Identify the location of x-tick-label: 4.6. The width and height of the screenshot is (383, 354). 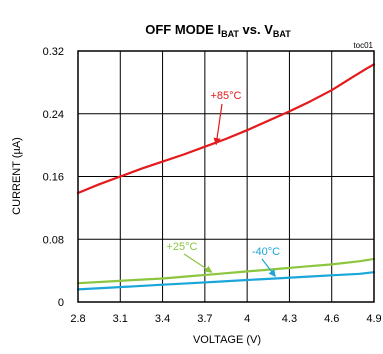
(331, 319).